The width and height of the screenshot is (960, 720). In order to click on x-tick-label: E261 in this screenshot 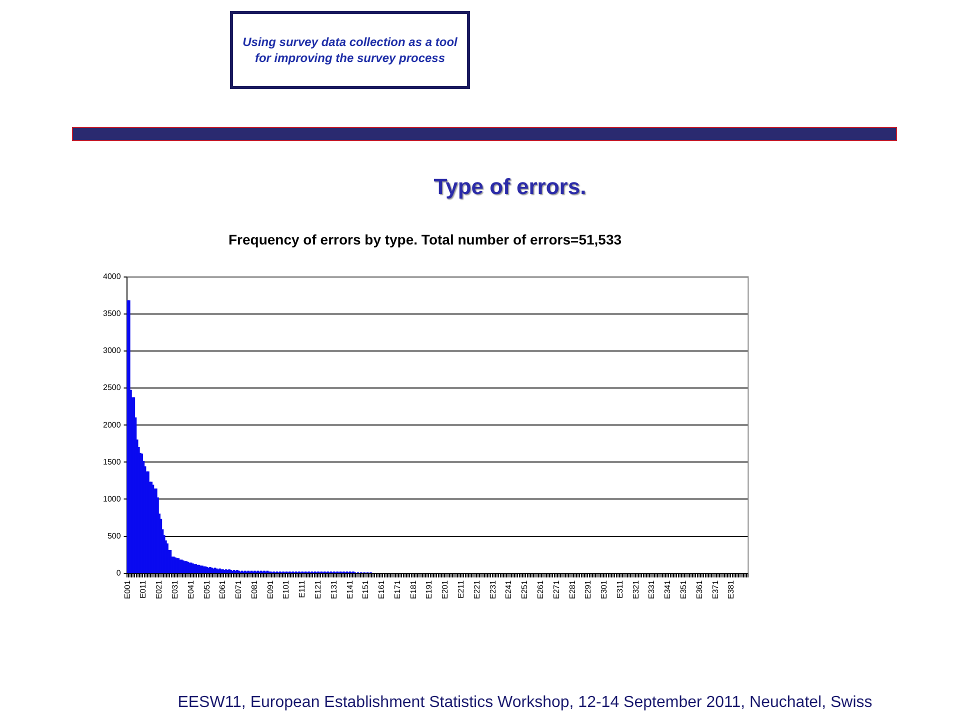, I will do `click(540, 590)`.